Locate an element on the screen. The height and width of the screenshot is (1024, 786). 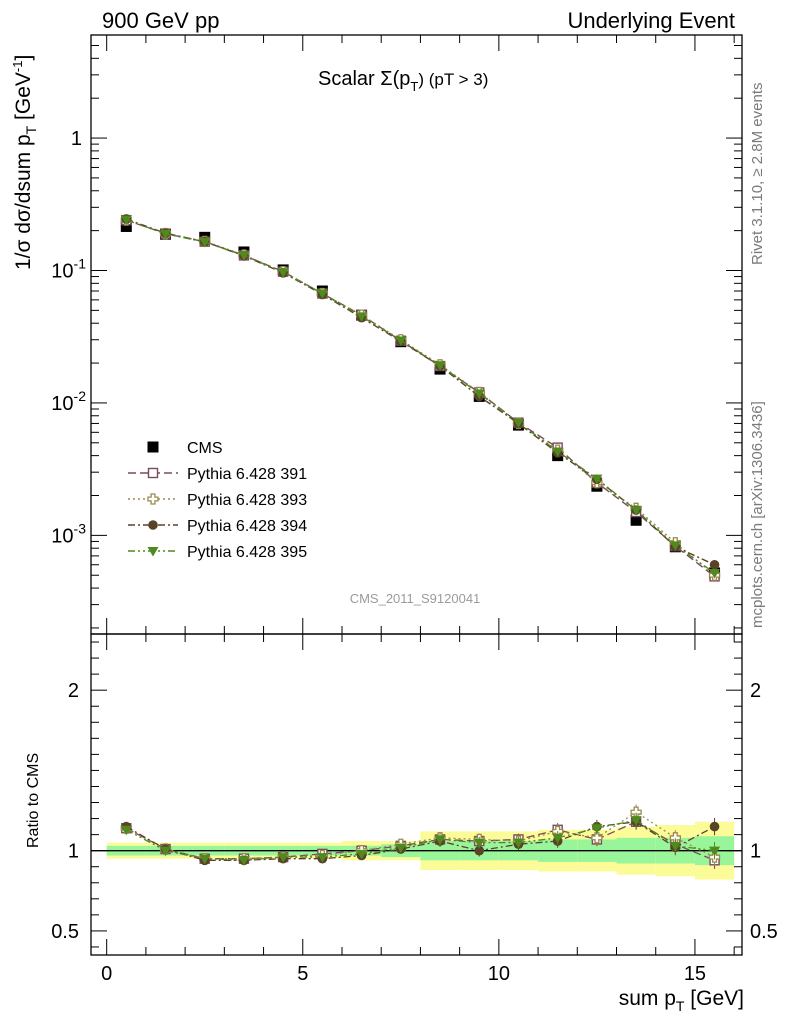
main-y-label: 1/σ dσ/dsum pT [GeV-1] is located at coordinates (24, 162).